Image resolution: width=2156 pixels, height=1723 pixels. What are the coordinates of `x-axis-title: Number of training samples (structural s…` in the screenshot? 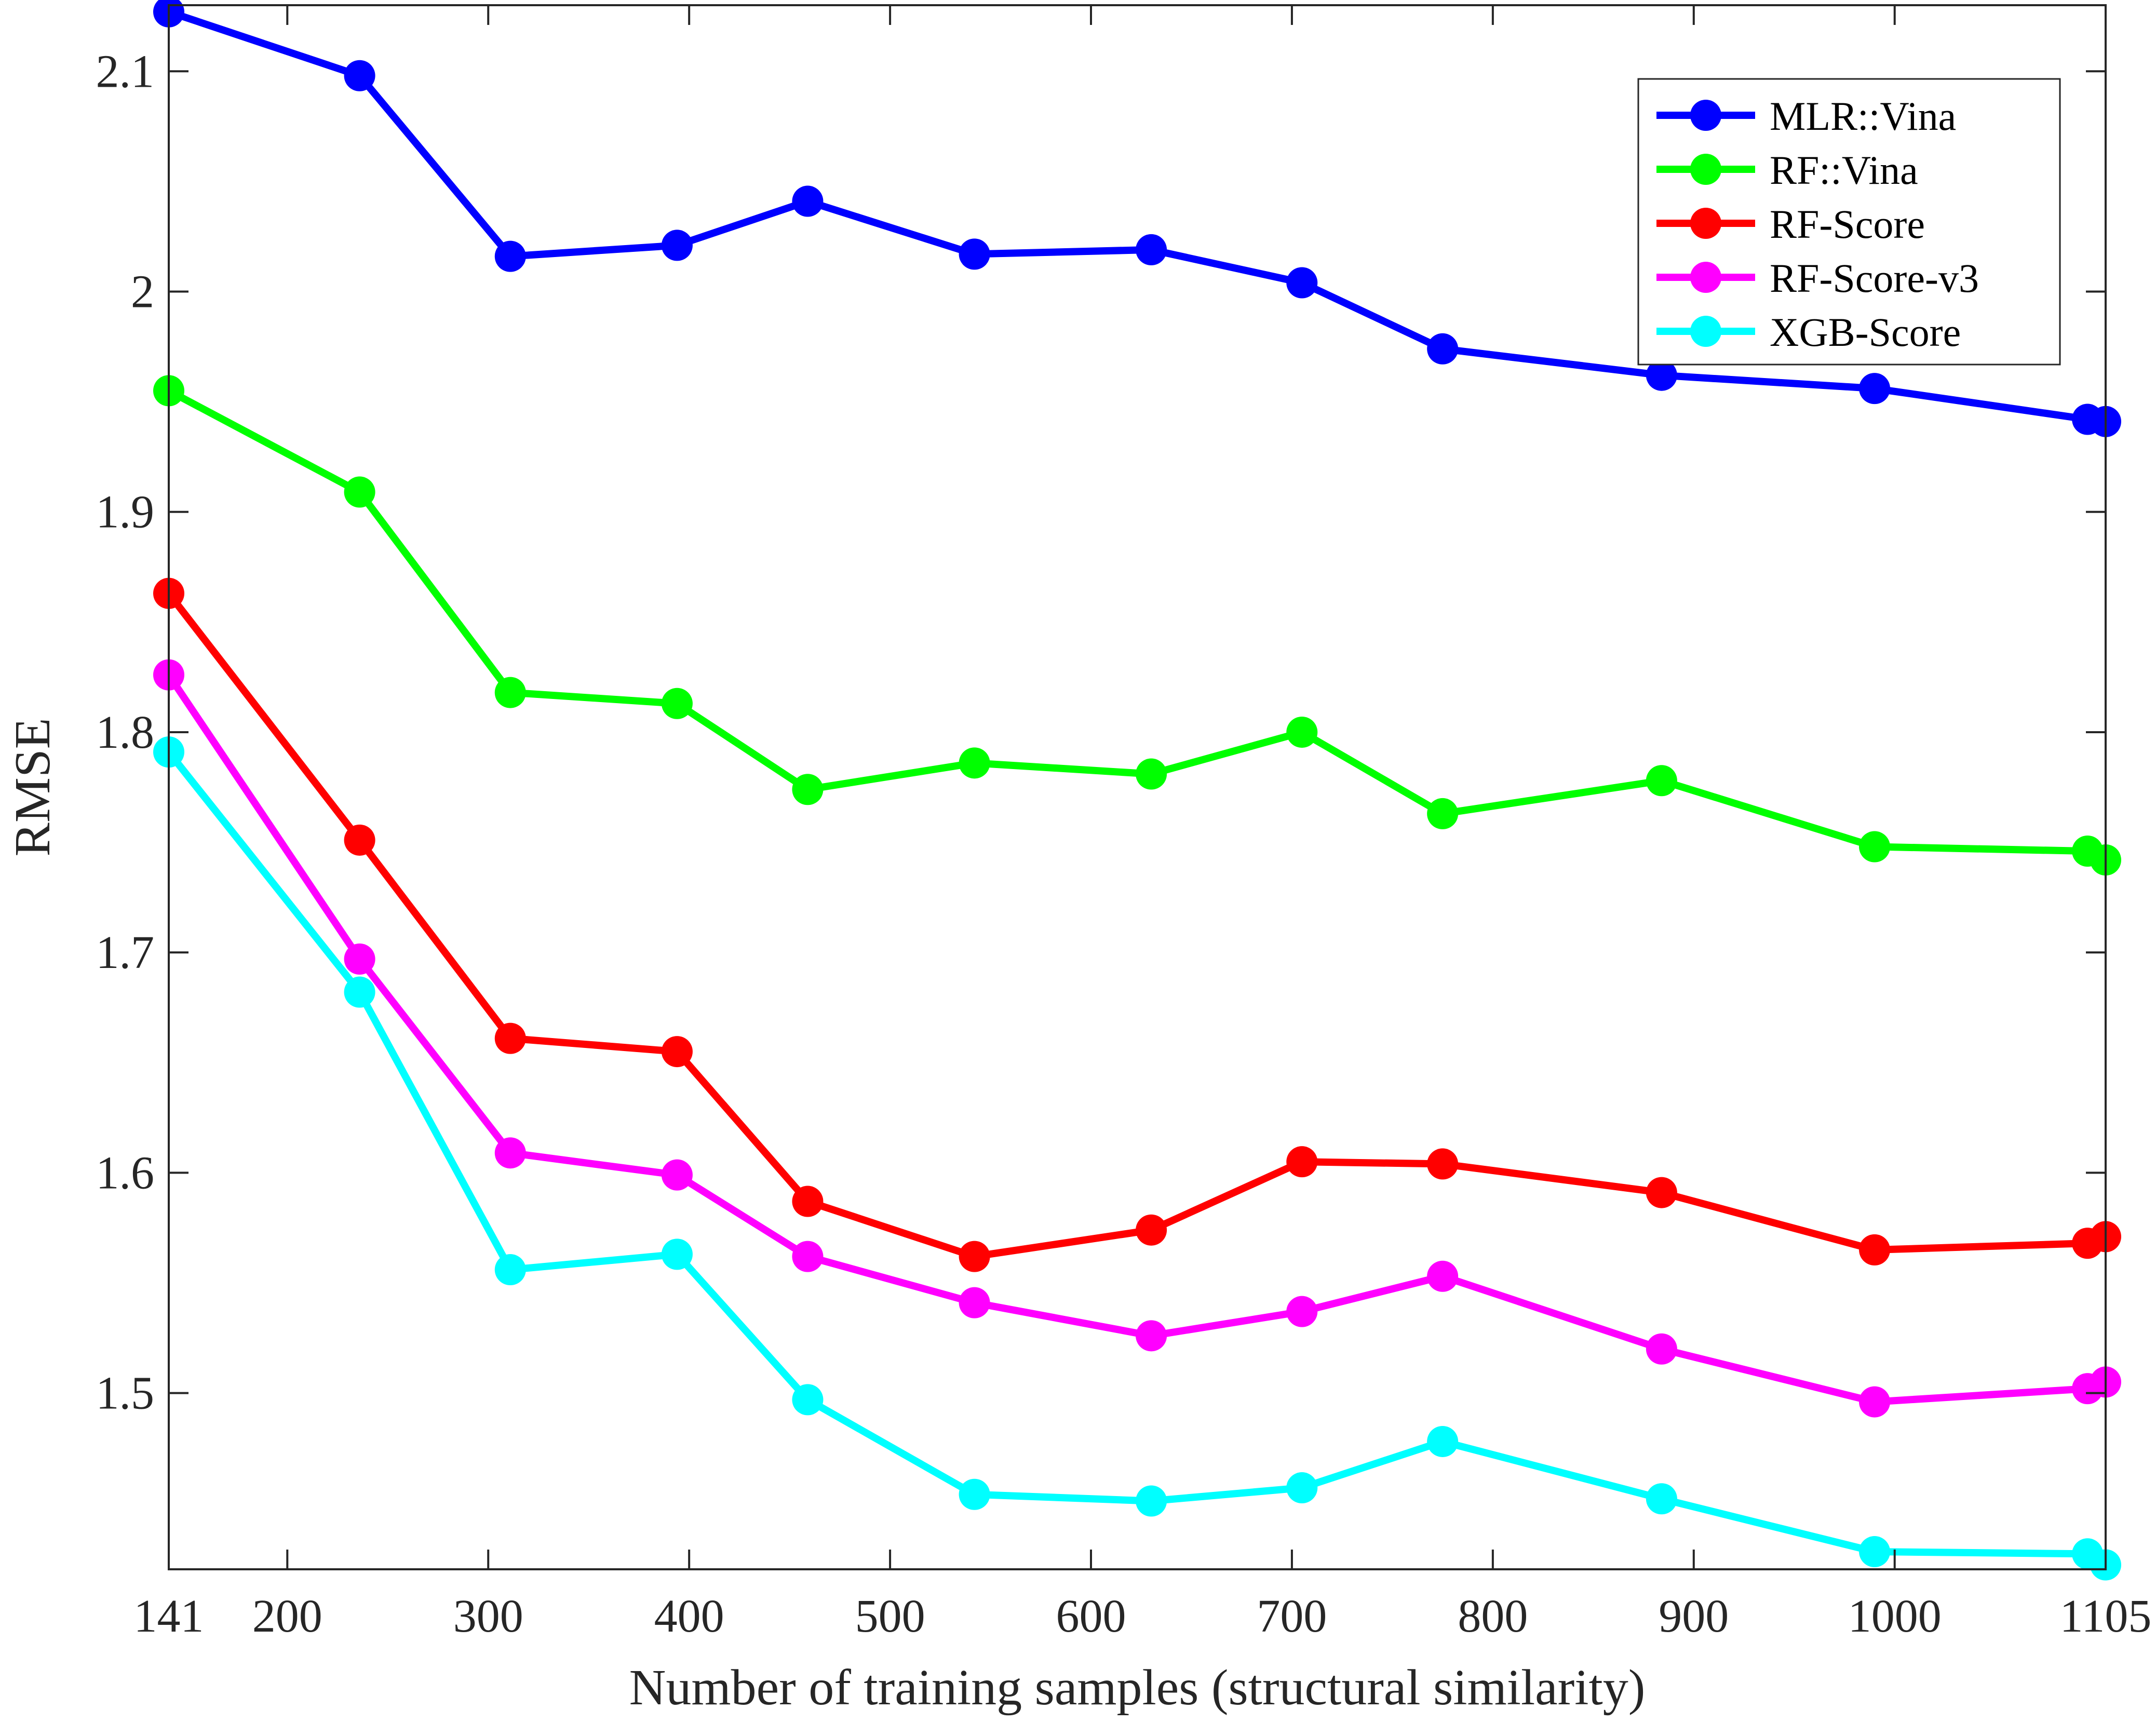 It's located at (1137, 1688).